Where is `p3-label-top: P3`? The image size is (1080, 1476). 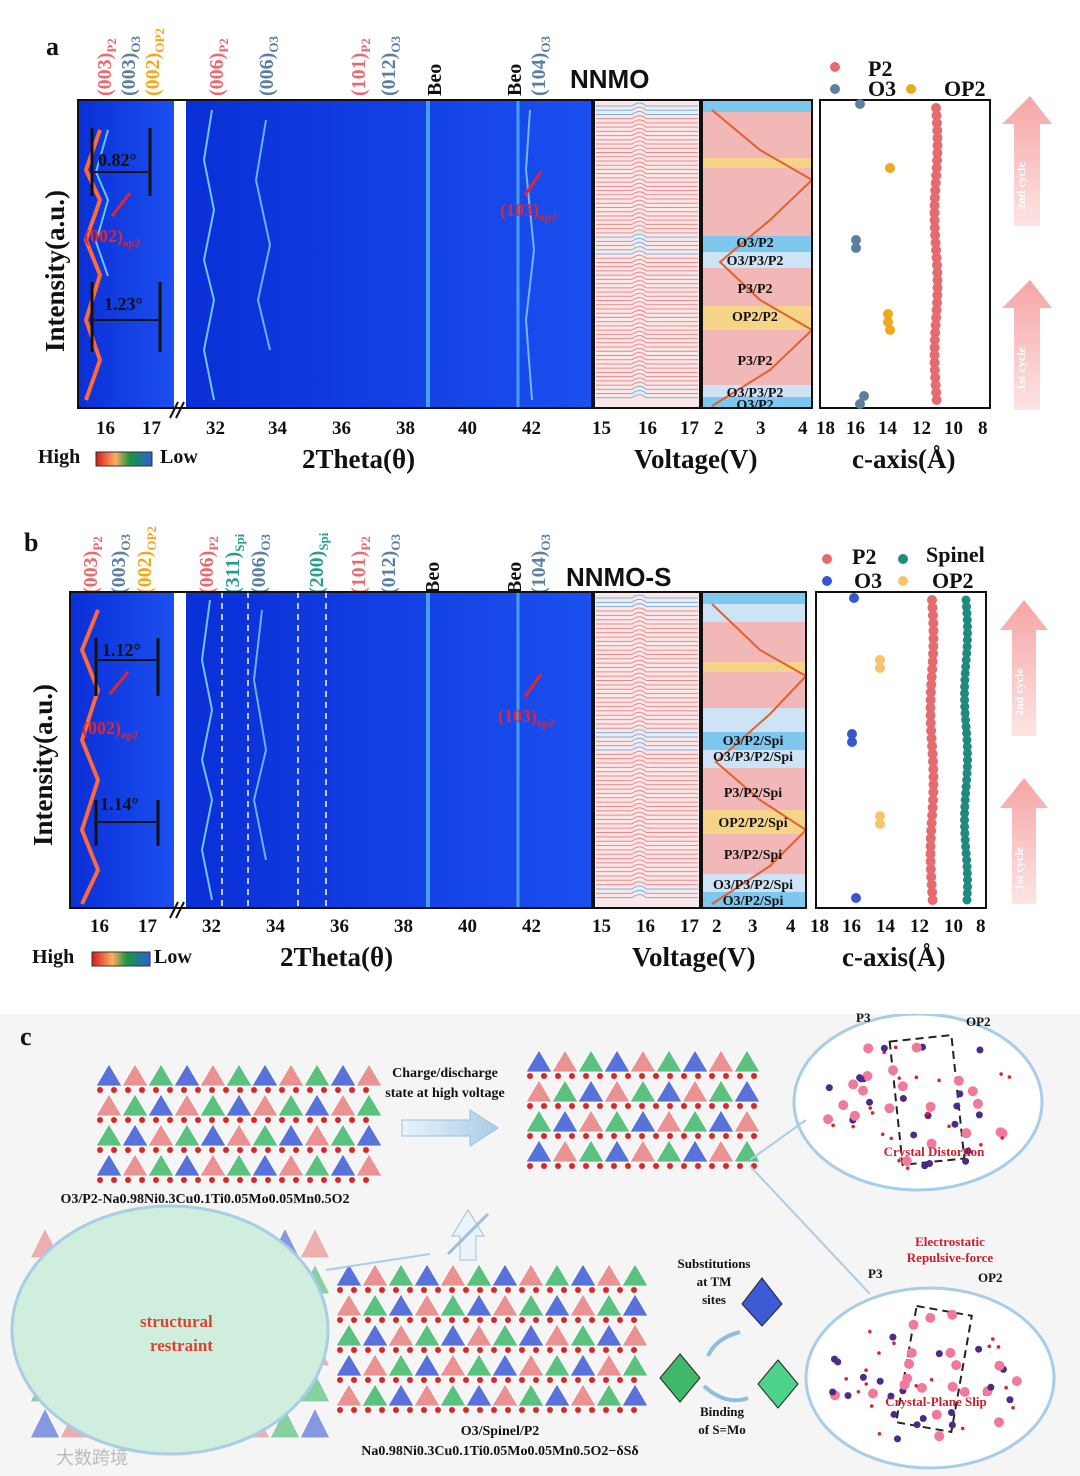
p3-label-top: P3 is located at coordinates (863, 1017).